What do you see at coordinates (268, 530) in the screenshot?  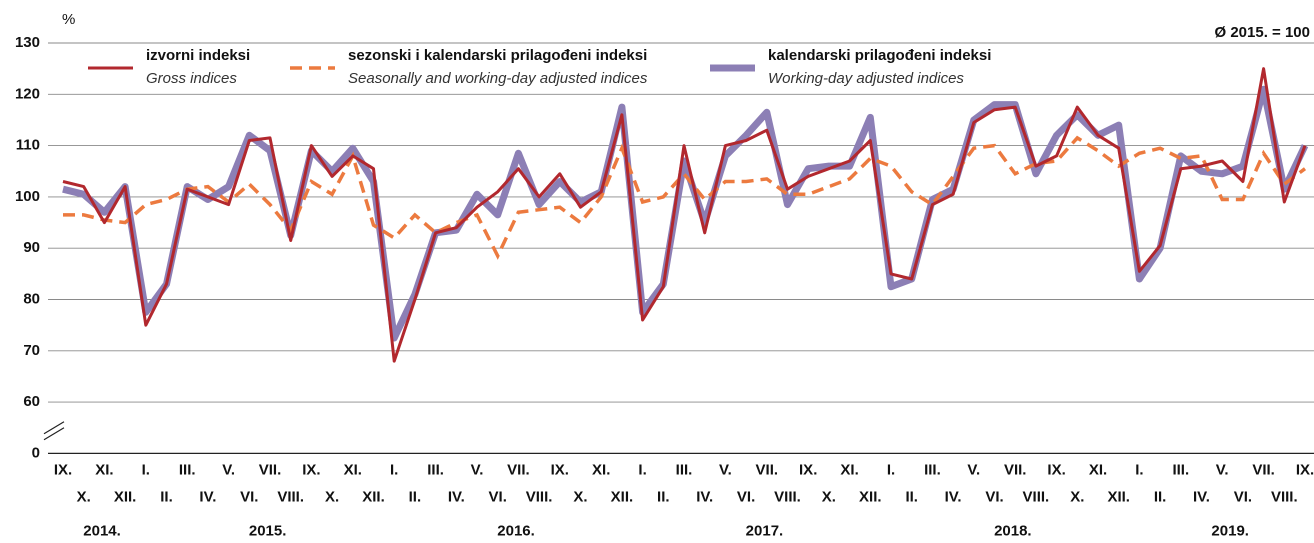 I see `year-label: 2015.` at bounding box center [268, 530].